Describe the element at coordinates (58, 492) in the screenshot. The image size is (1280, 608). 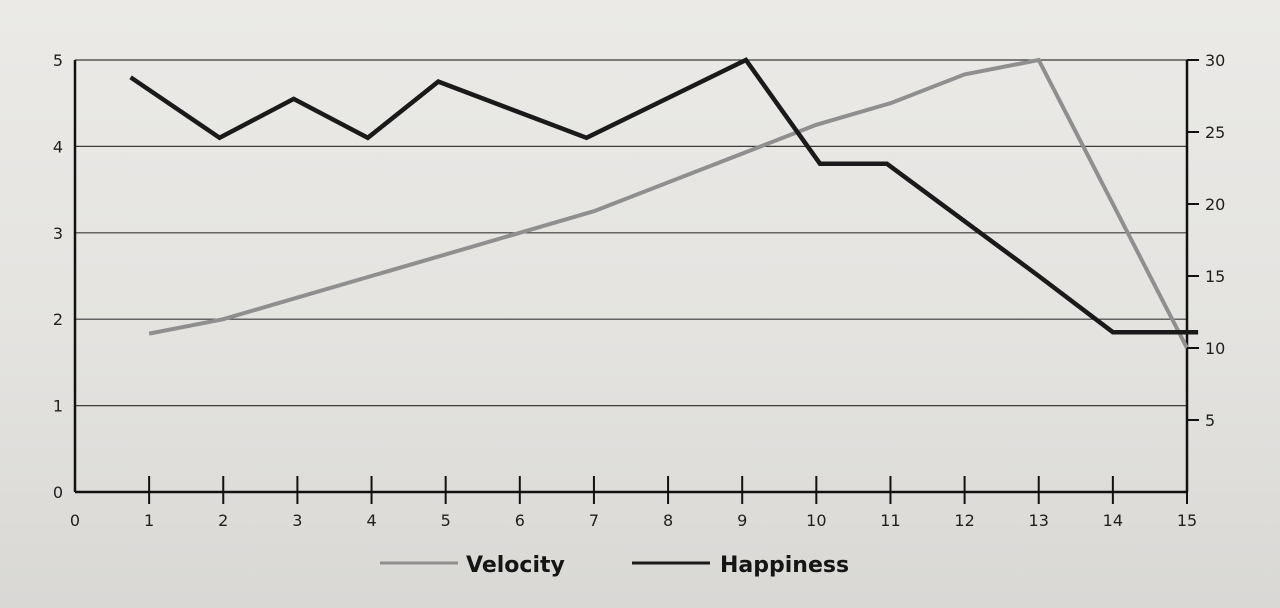
I see `left-tick-label-0: 0` at that location.